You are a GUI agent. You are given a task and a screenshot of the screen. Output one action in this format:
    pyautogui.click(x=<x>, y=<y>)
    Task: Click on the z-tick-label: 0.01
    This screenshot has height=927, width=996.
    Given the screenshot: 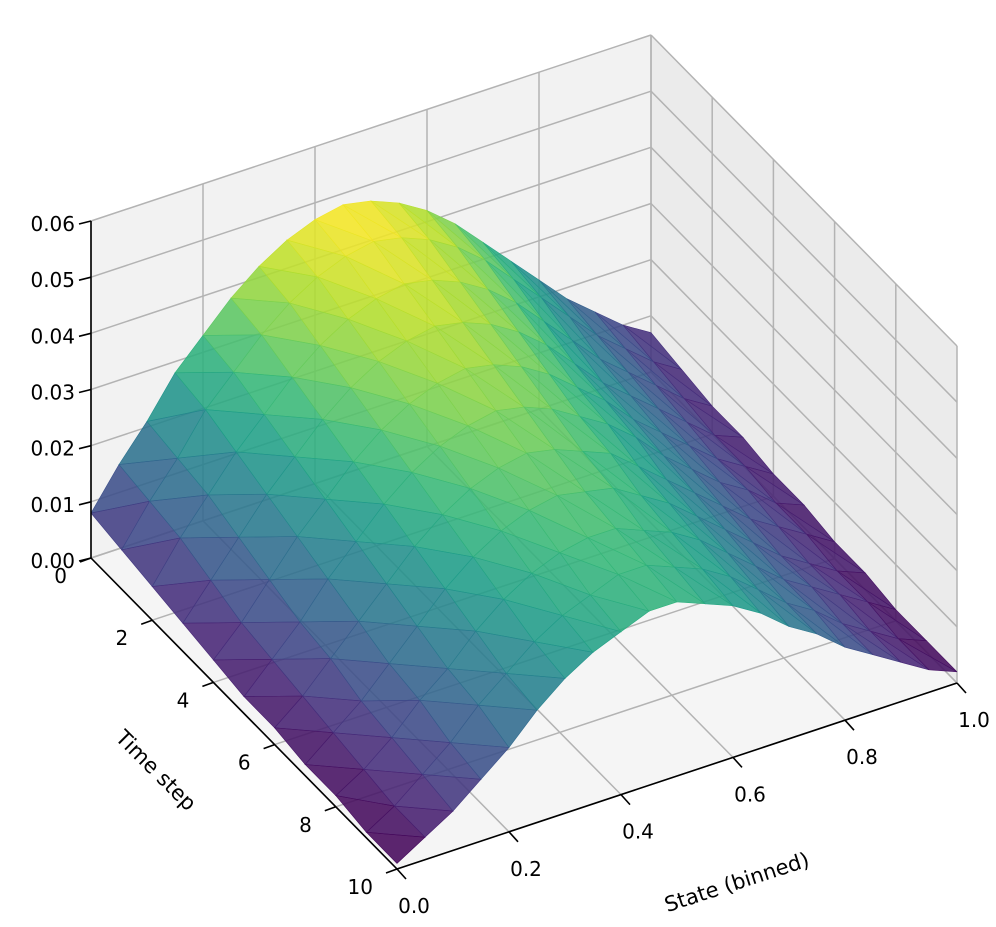 What is the action you would take?
    pyautogui.click(x=52, y=505)
    